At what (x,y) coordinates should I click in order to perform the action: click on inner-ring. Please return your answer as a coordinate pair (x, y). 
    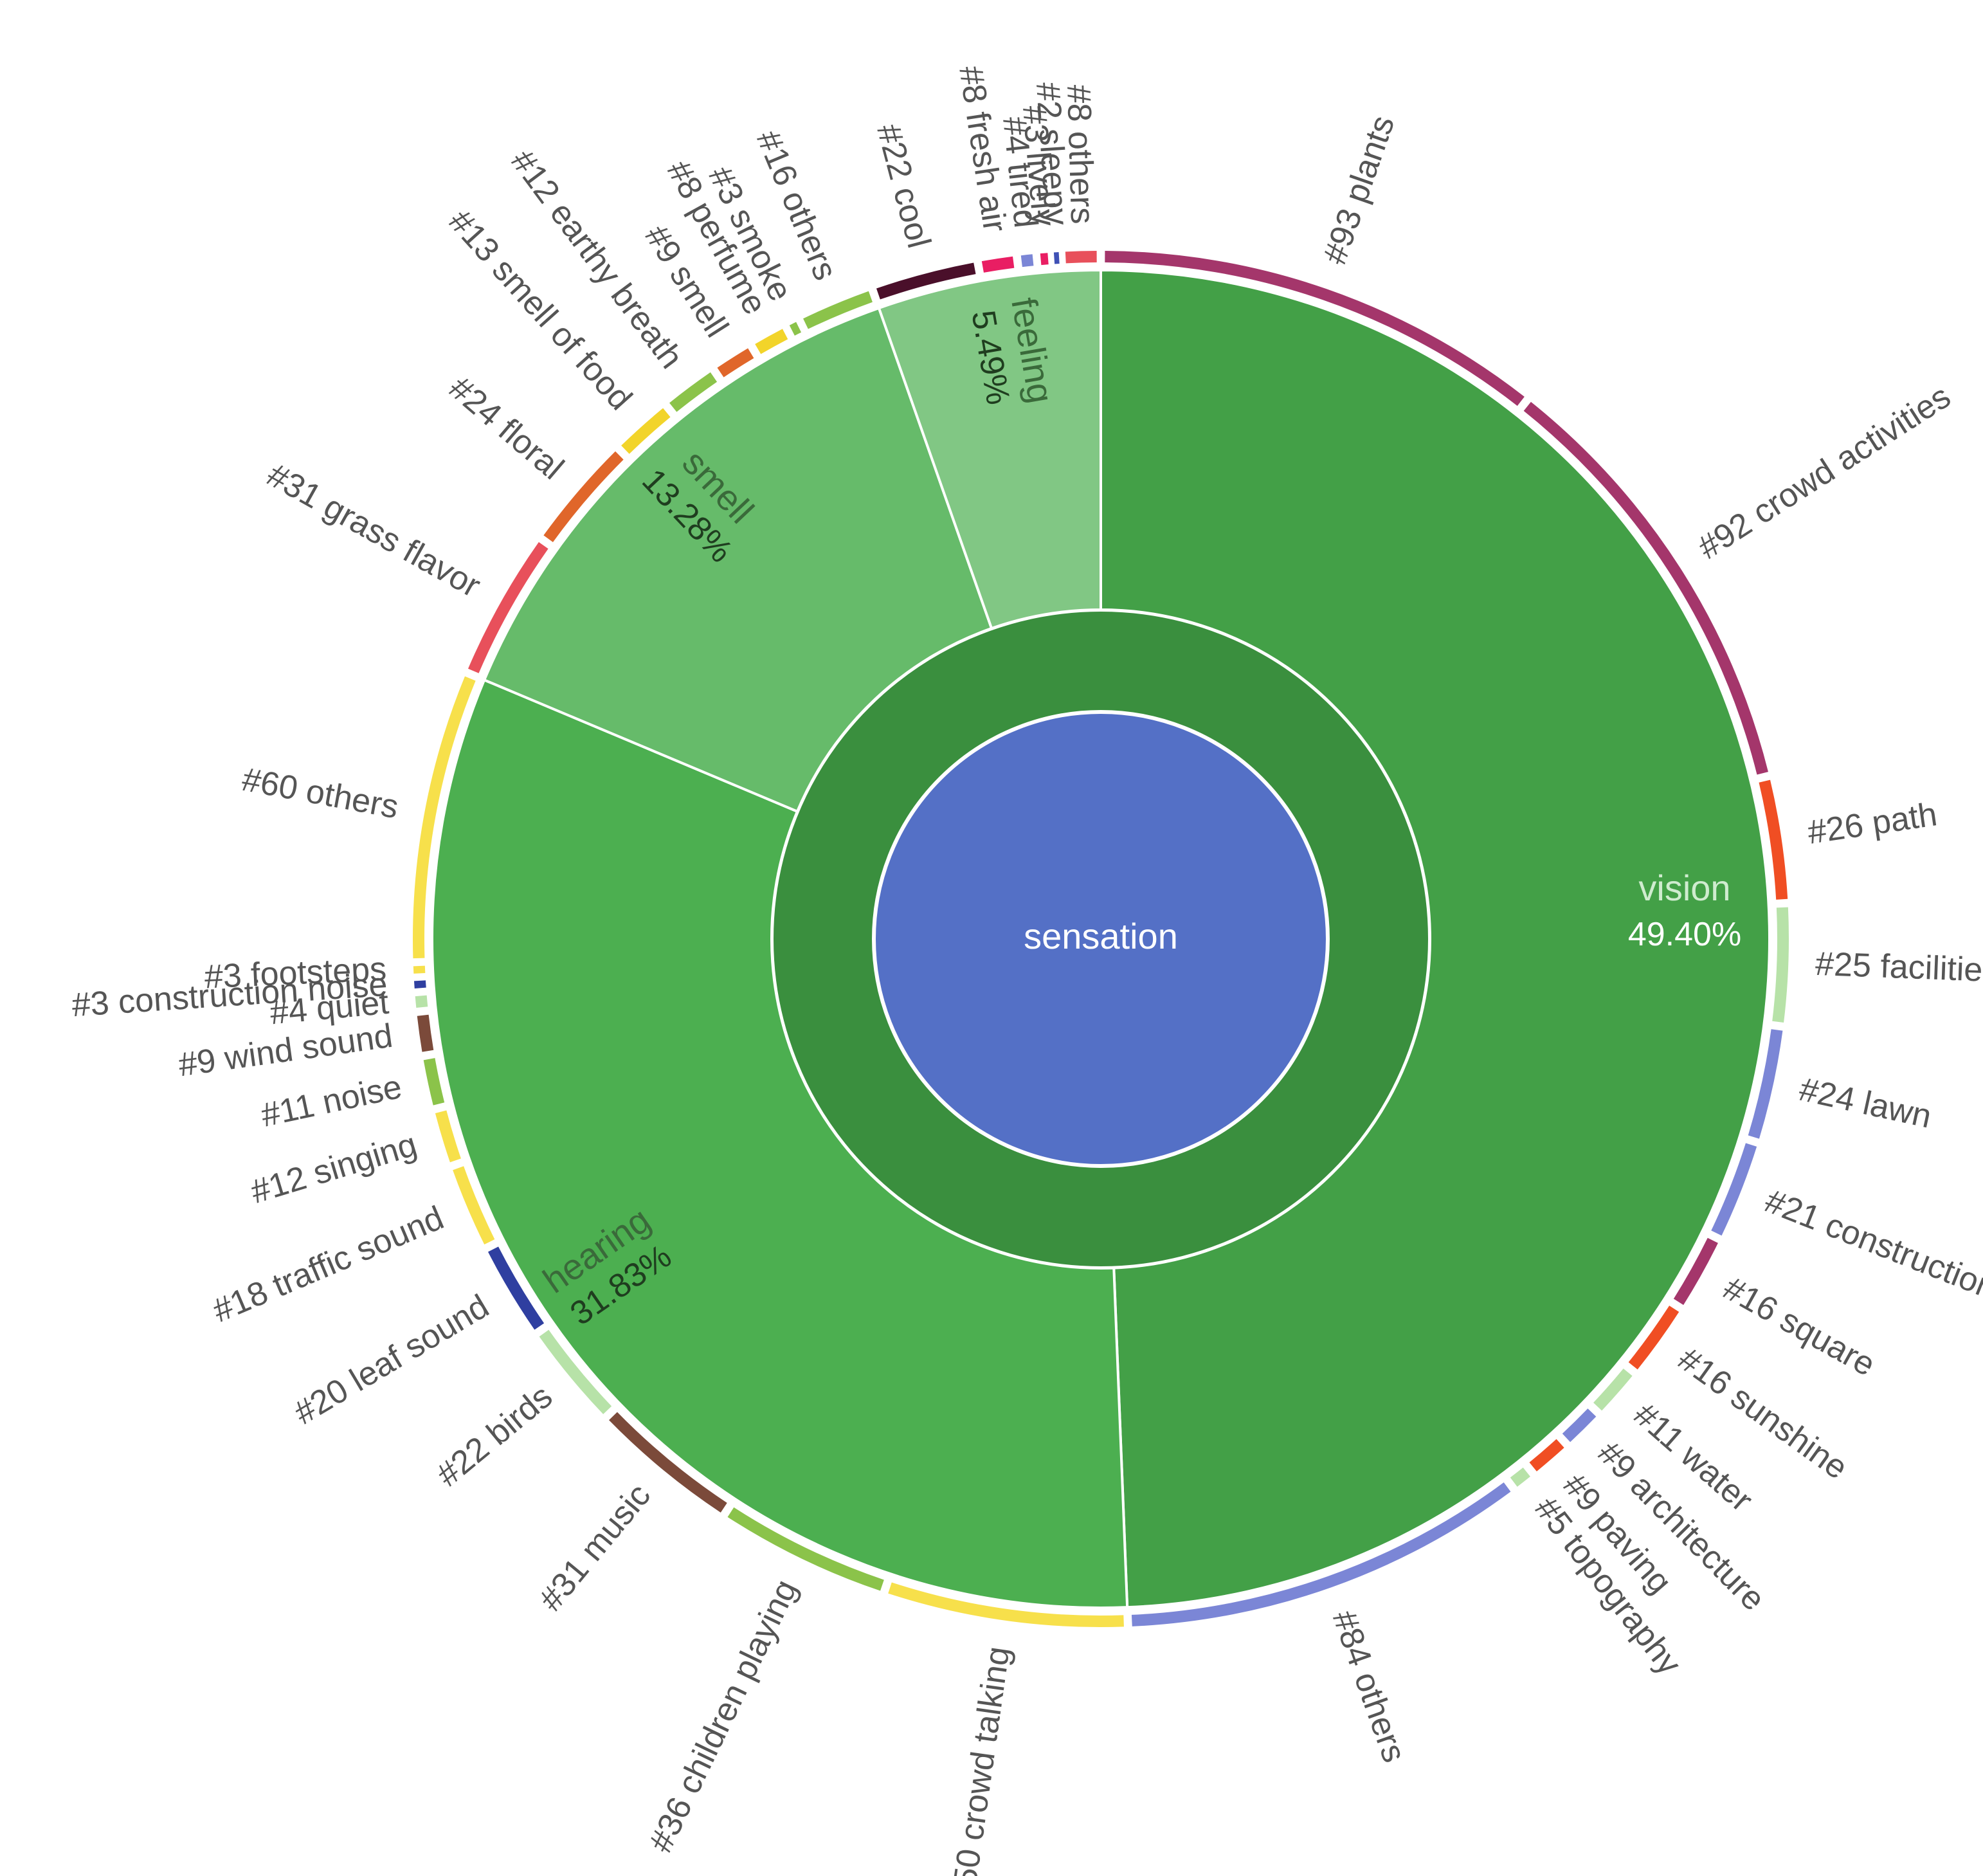
    Looking at the image, I should click on (1101, 939).